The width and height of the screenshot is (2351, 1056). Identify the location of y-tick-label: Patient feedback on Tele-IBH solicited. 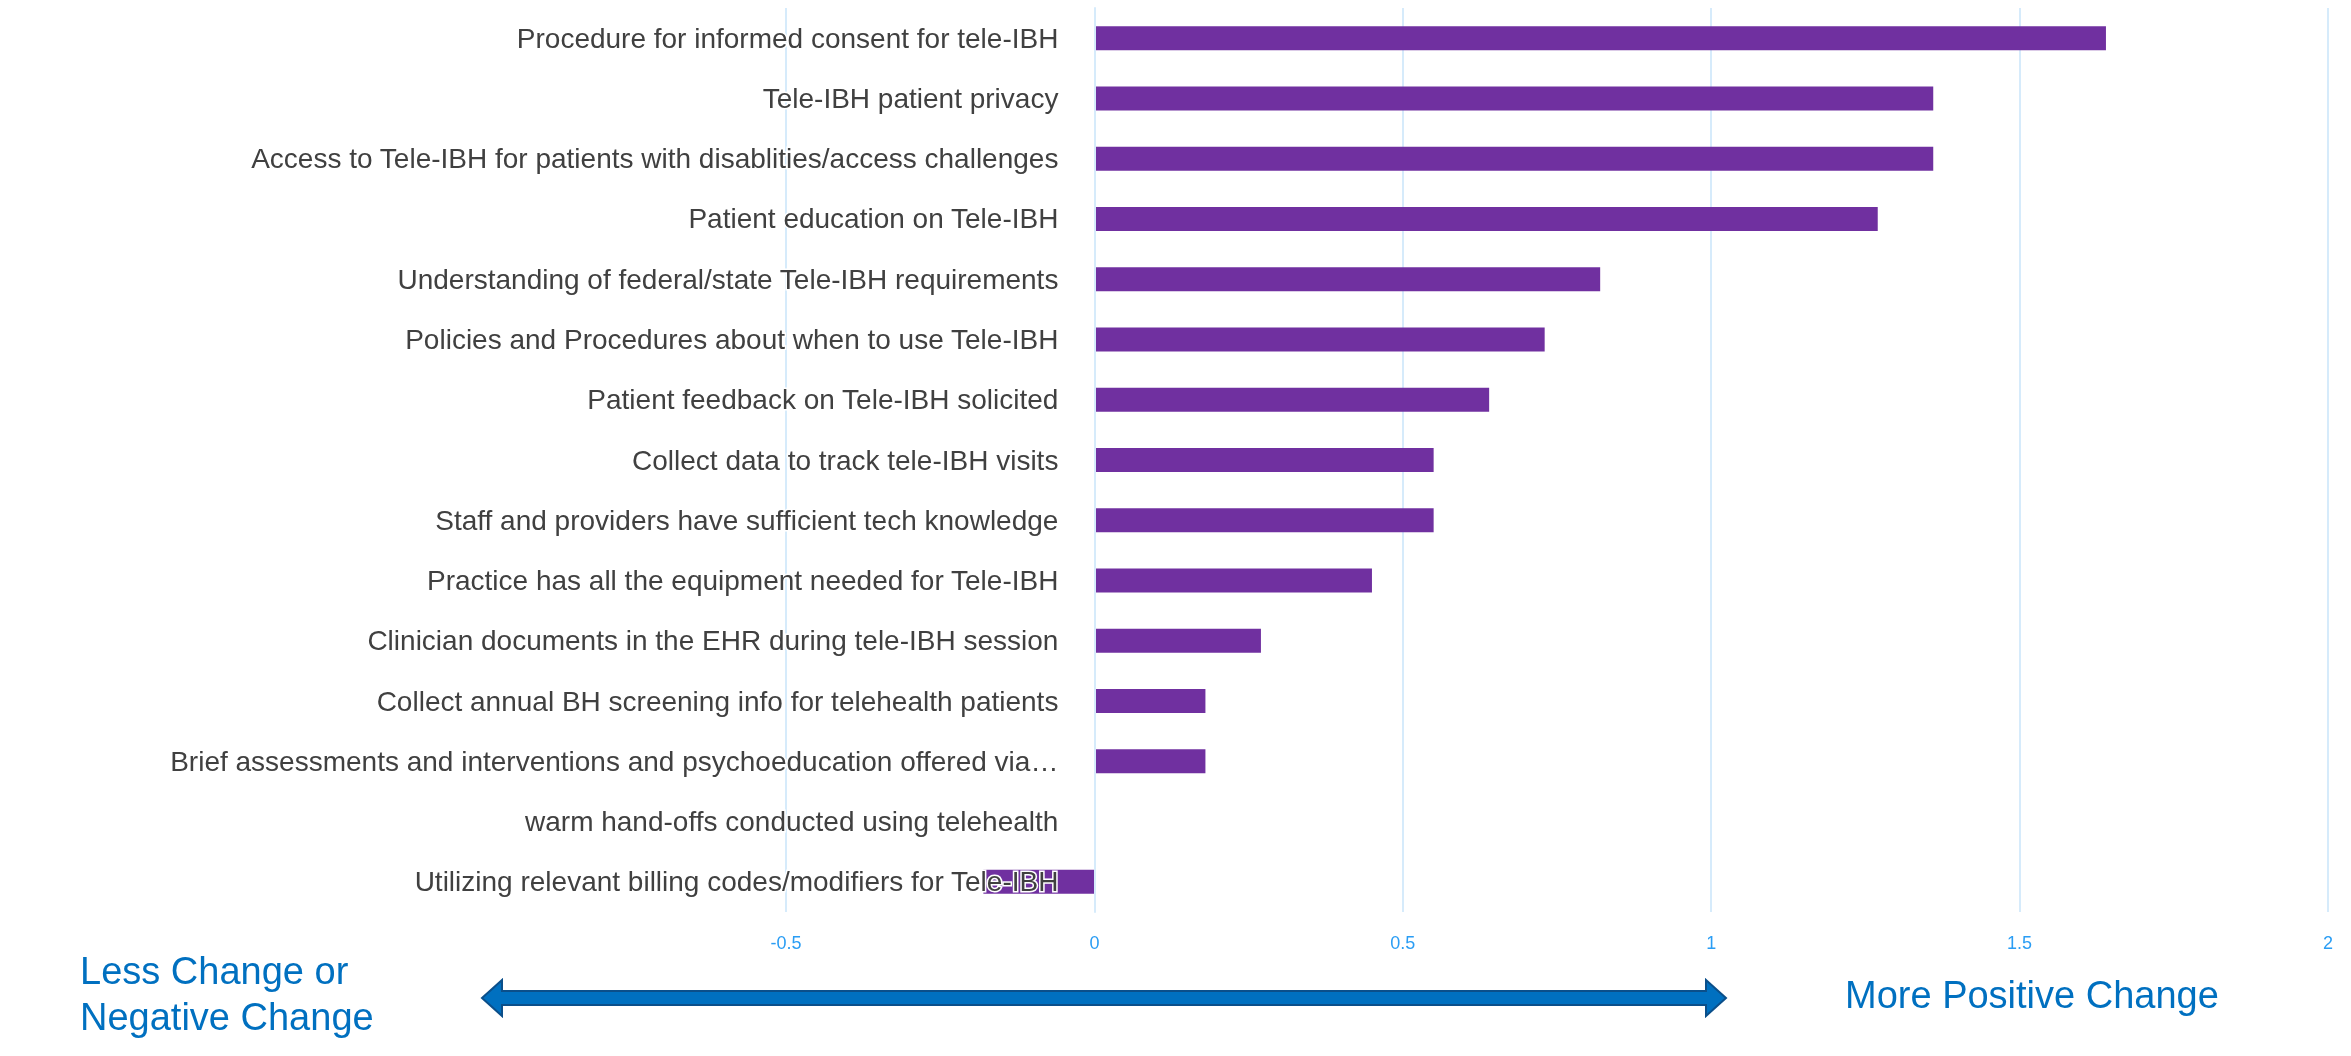
(823, 400).